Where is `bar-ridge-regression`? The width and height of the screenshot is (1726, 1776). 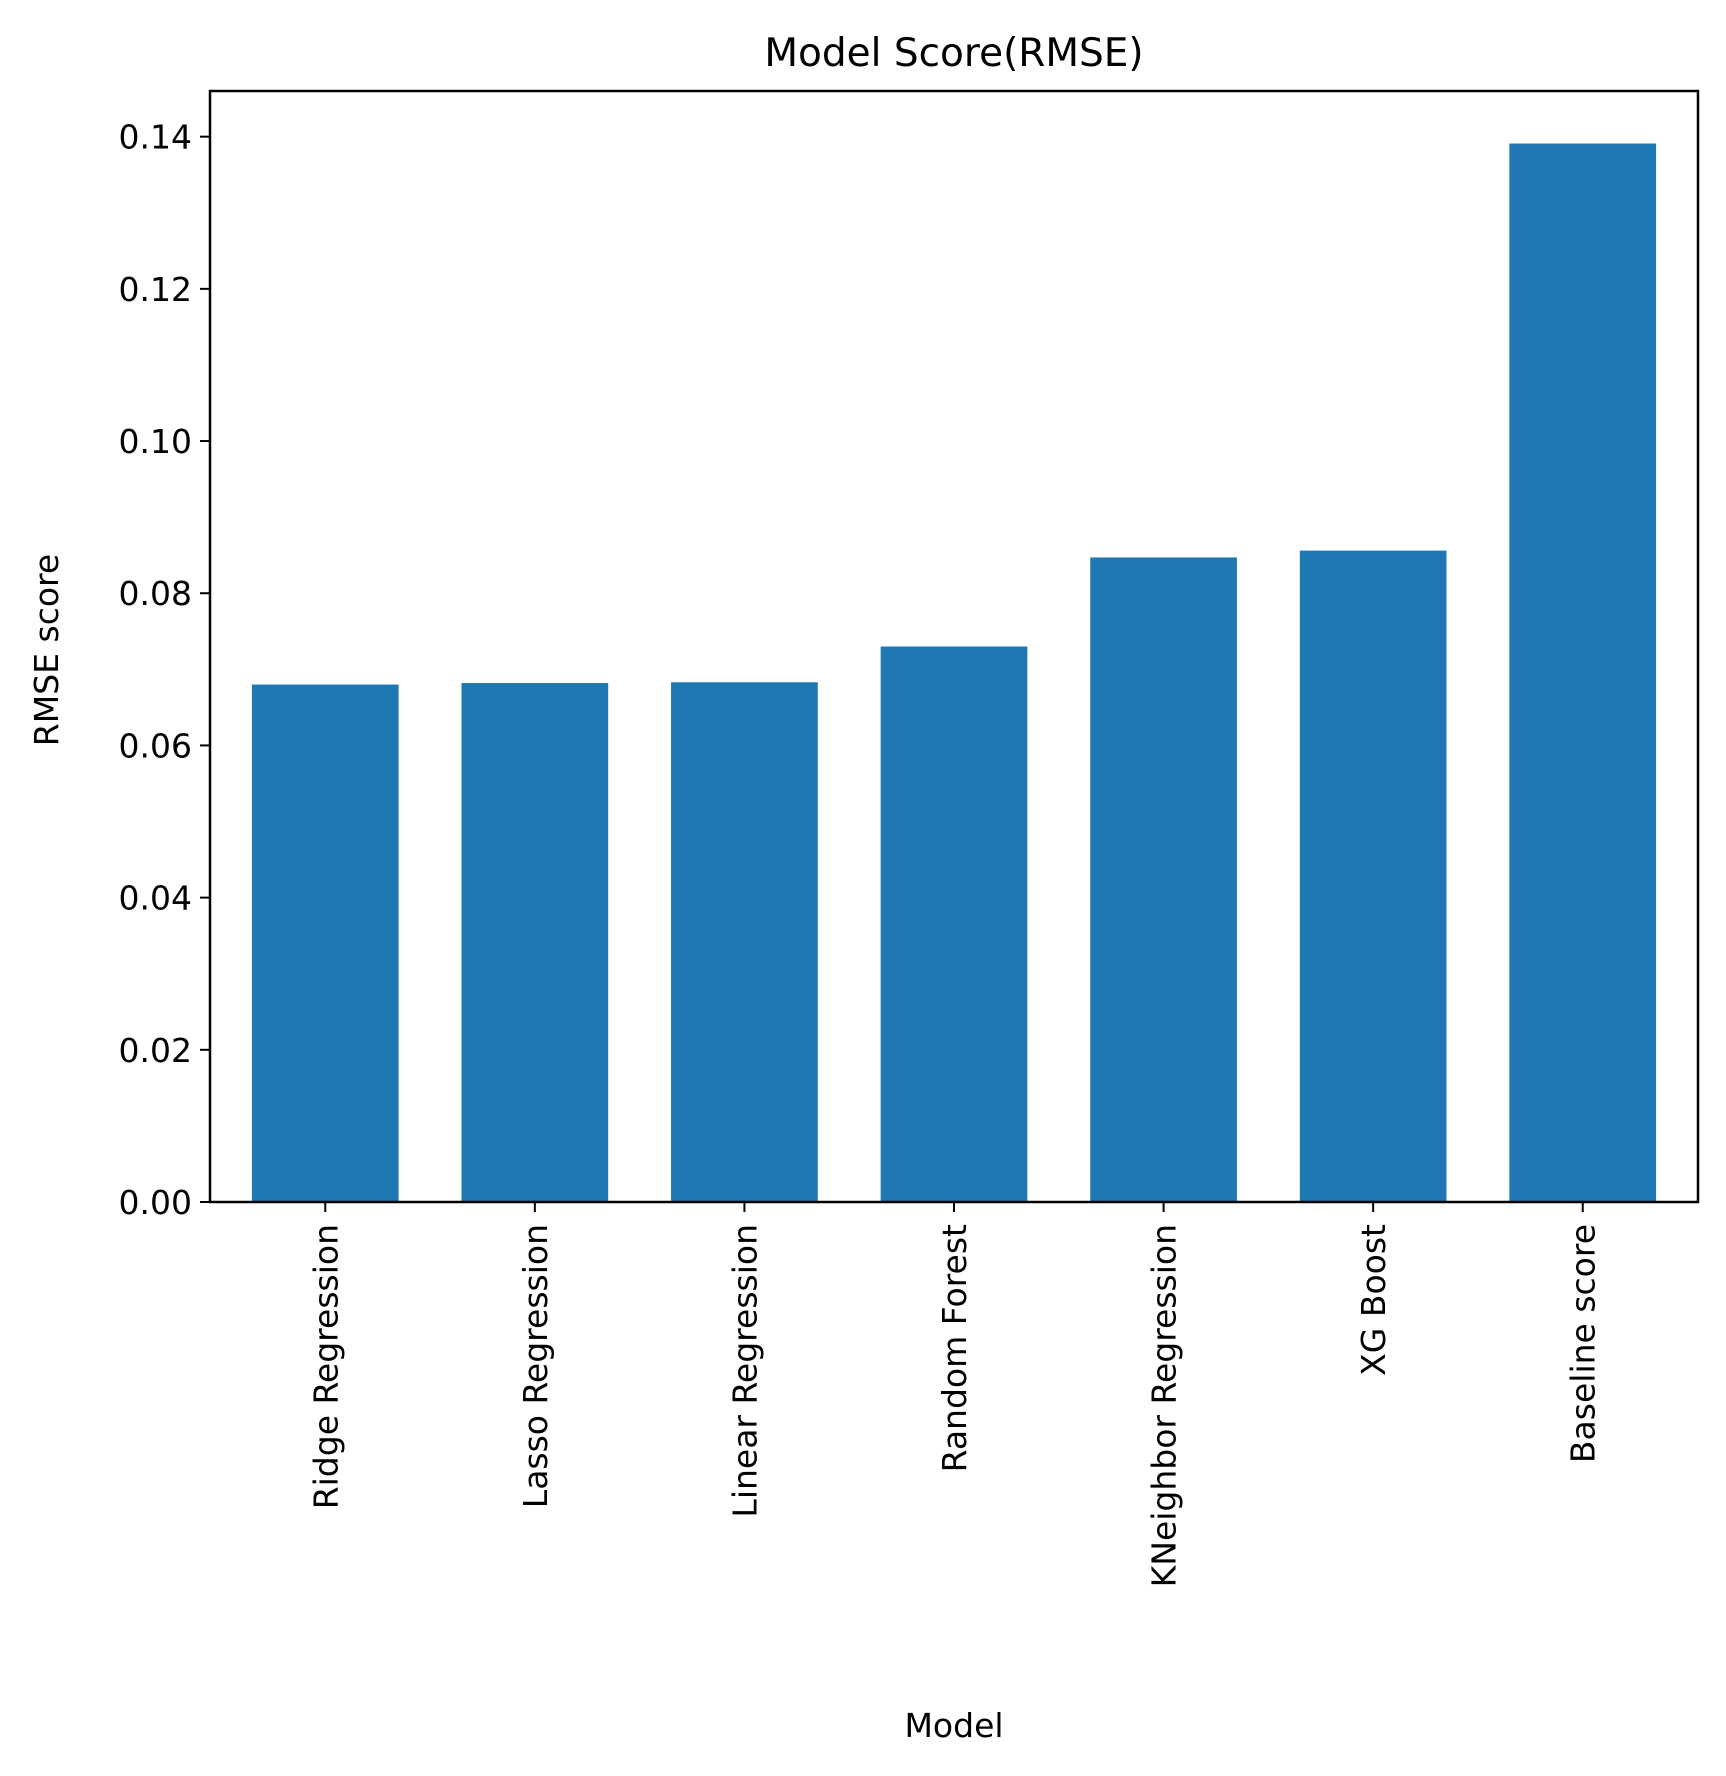 bar-ridge-regression is located at coordinates (325, 943).